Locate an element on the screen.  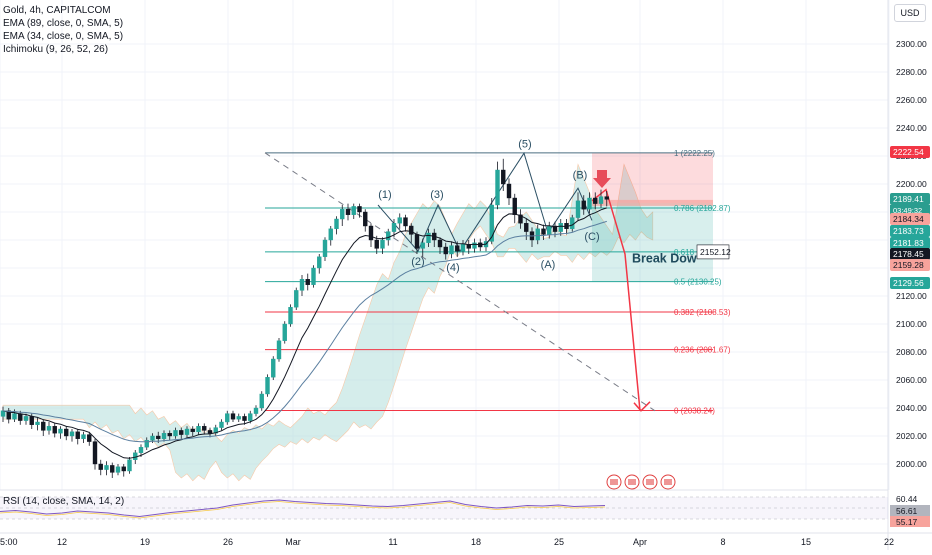
down-arrow-icon is located at coordinates (602, 179).